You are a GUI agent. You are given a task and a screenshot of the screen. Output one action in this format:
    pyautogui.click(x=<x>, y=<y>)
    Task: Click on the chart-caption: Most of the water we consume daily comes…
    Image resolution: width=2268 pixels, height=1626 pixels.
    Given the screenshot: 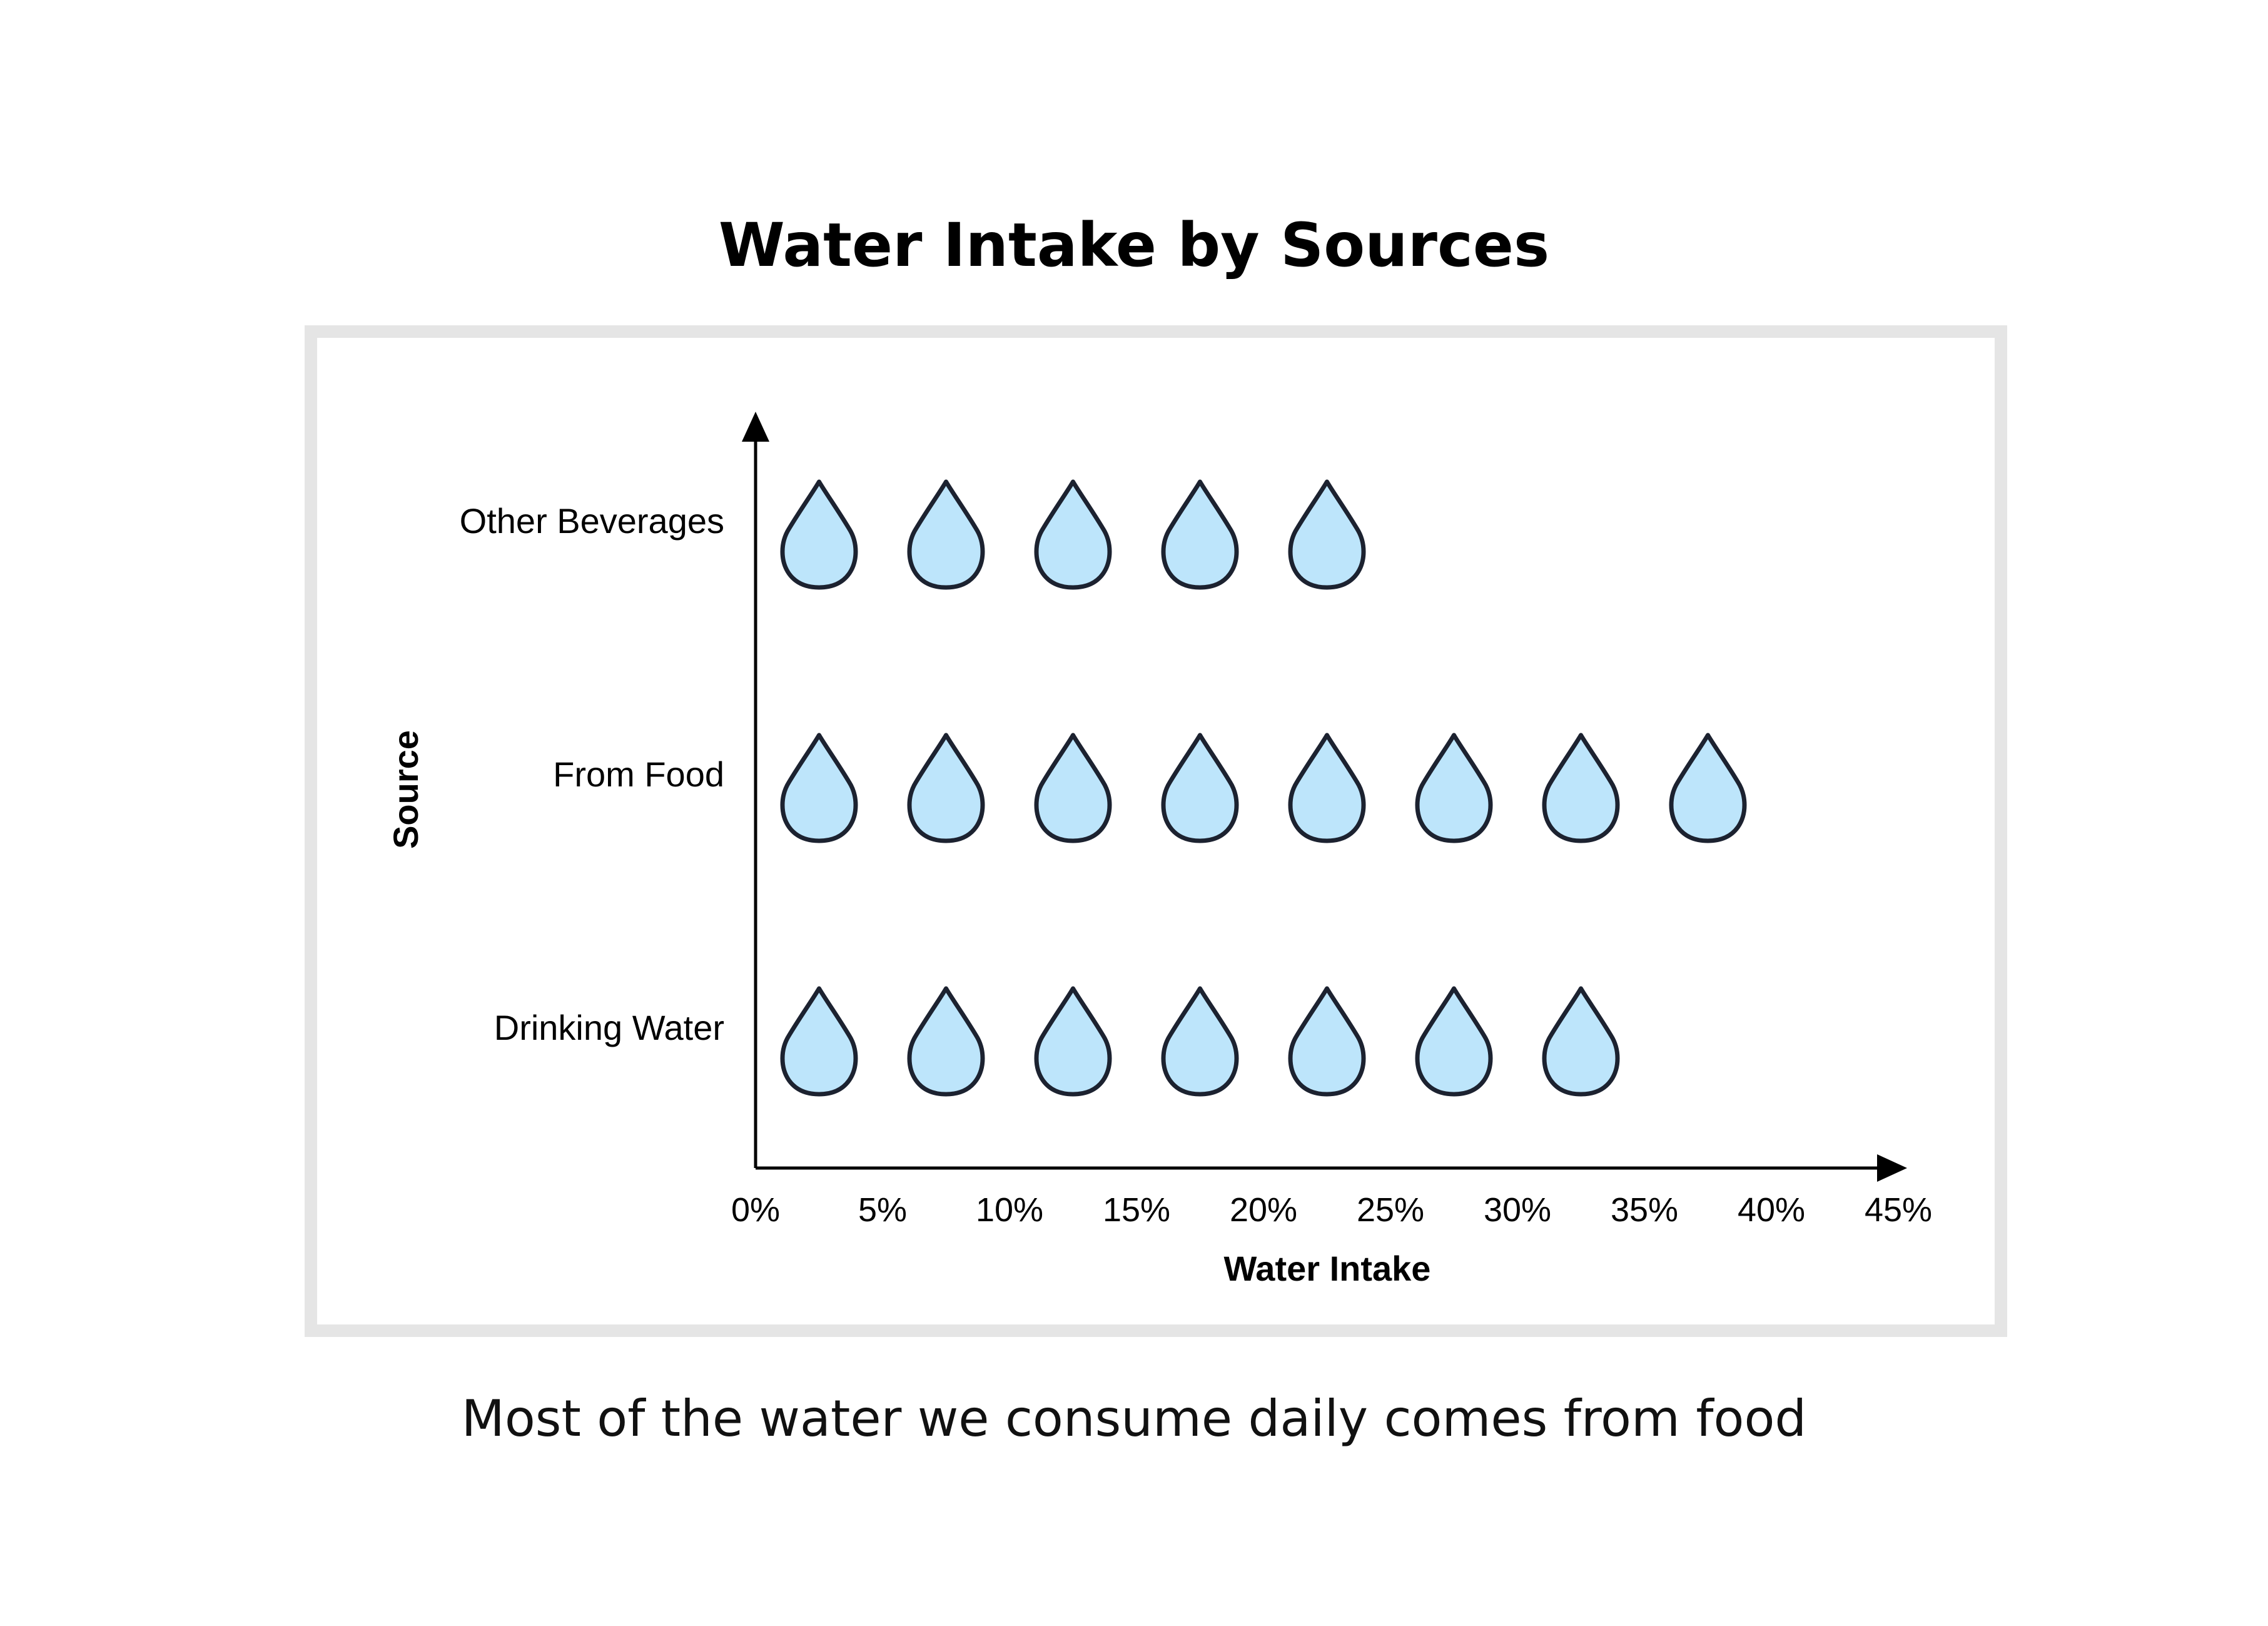 What is the action you would take?
    pyautogui.click(x=1134, y=1419)
    